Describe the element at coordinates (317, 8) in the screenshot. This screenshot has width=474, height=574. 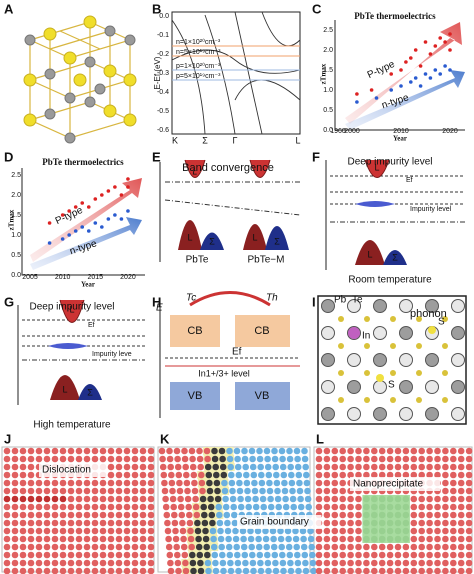
I see `panel-label: C` at that location.